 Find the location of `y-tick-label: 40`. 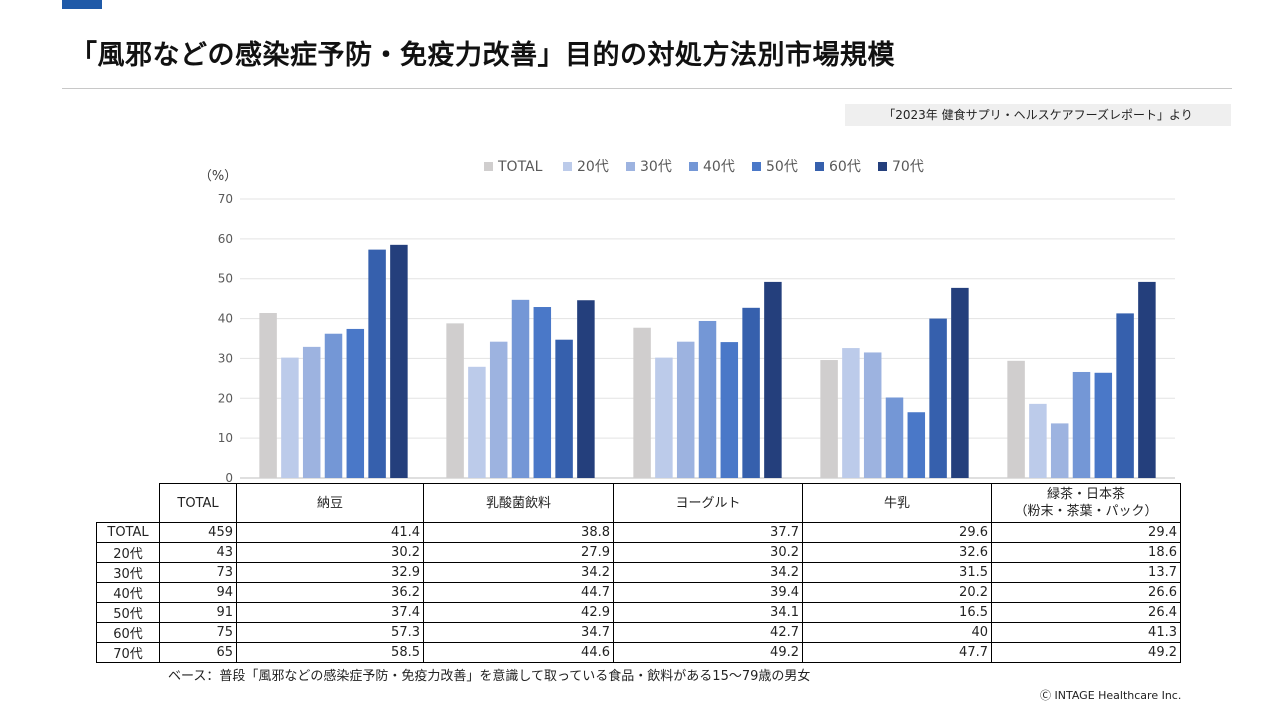

y-tick-label: 40 is located at coordinates (225, 319).